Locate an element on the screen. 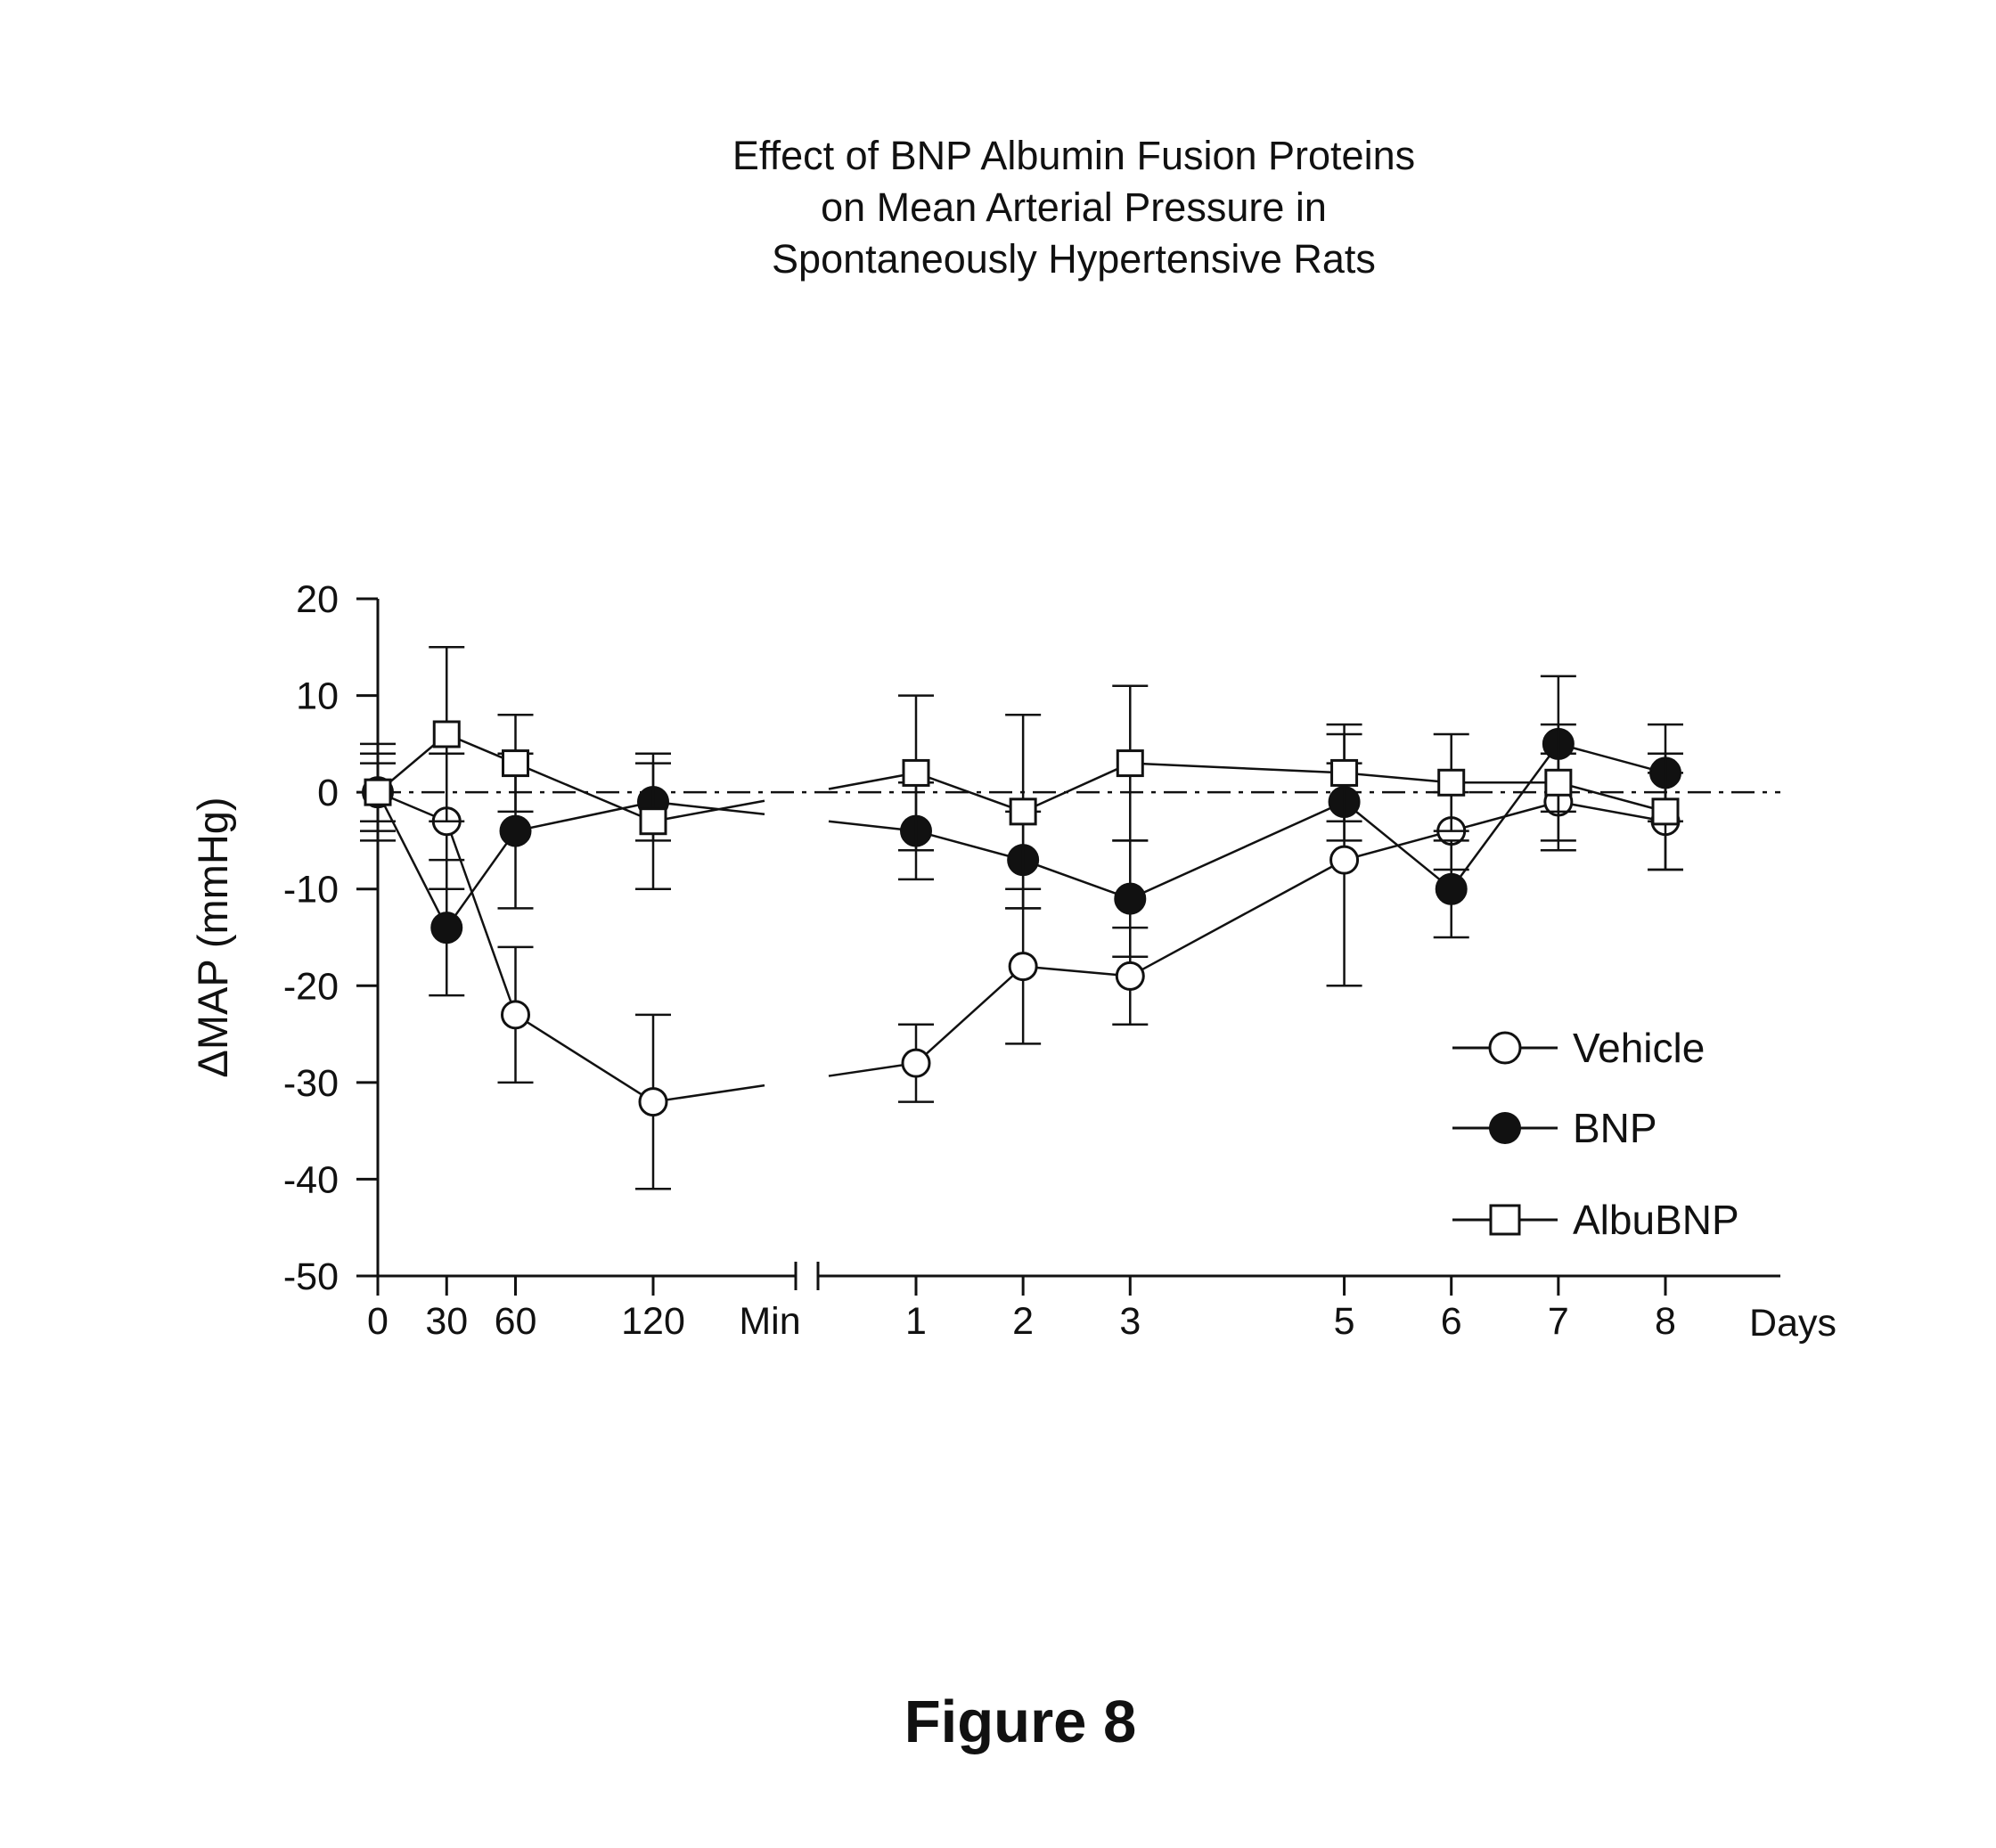 This screenshot has height=1848, width=1996. legend-entry-bnp: BNP is located at coordinates (1555, 1128).